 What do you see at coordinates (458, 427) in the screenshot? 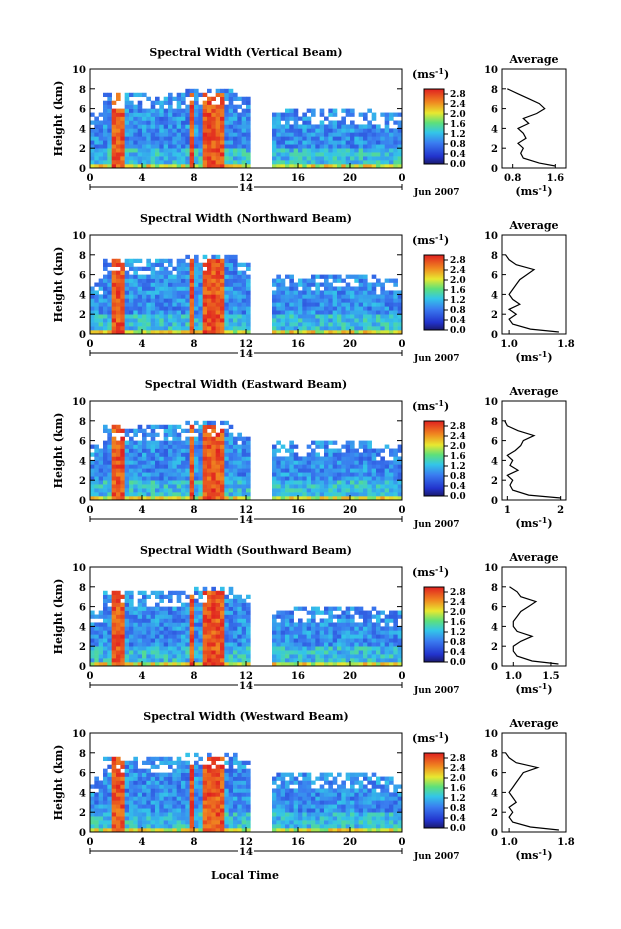
I see `colorbar-tick-label: 2.8` at bounding box center [458, 427].